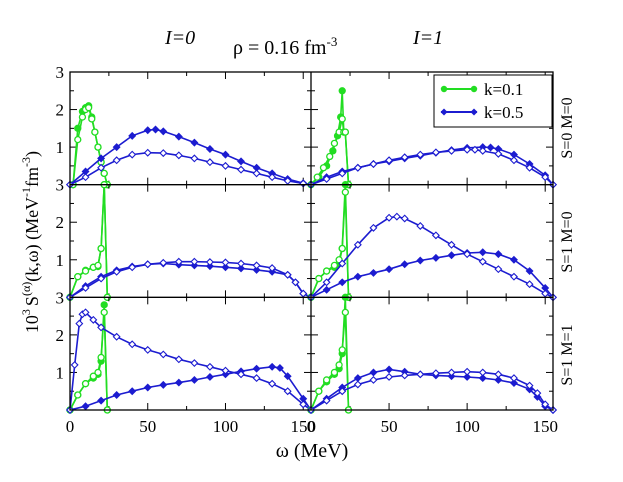 The height and width of the screenshot is (482, 623). What do you see at coordinates (493, 101) in the screenshot?
I see `legend-box` at bounding box center [493, 101].